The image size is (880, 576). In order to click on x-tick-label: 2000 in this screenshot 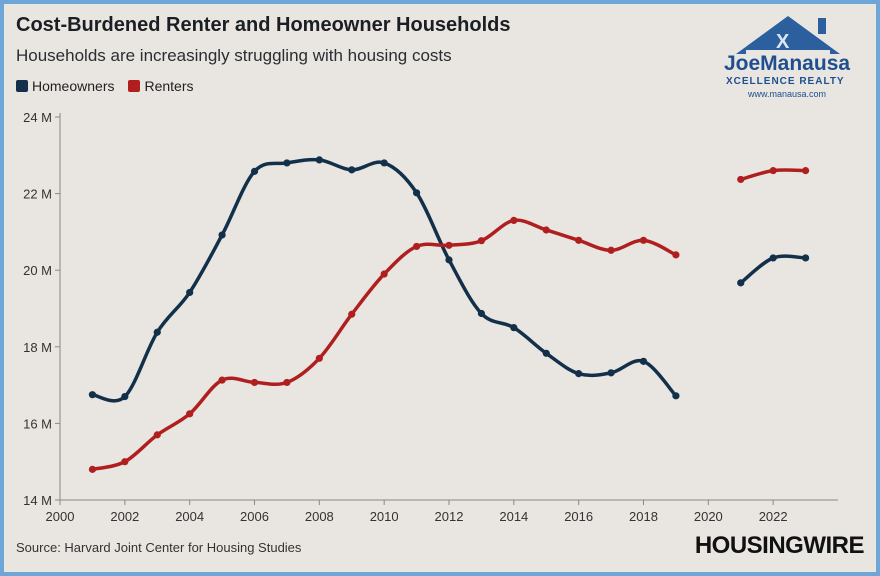, I will do `click(60, 516)`.